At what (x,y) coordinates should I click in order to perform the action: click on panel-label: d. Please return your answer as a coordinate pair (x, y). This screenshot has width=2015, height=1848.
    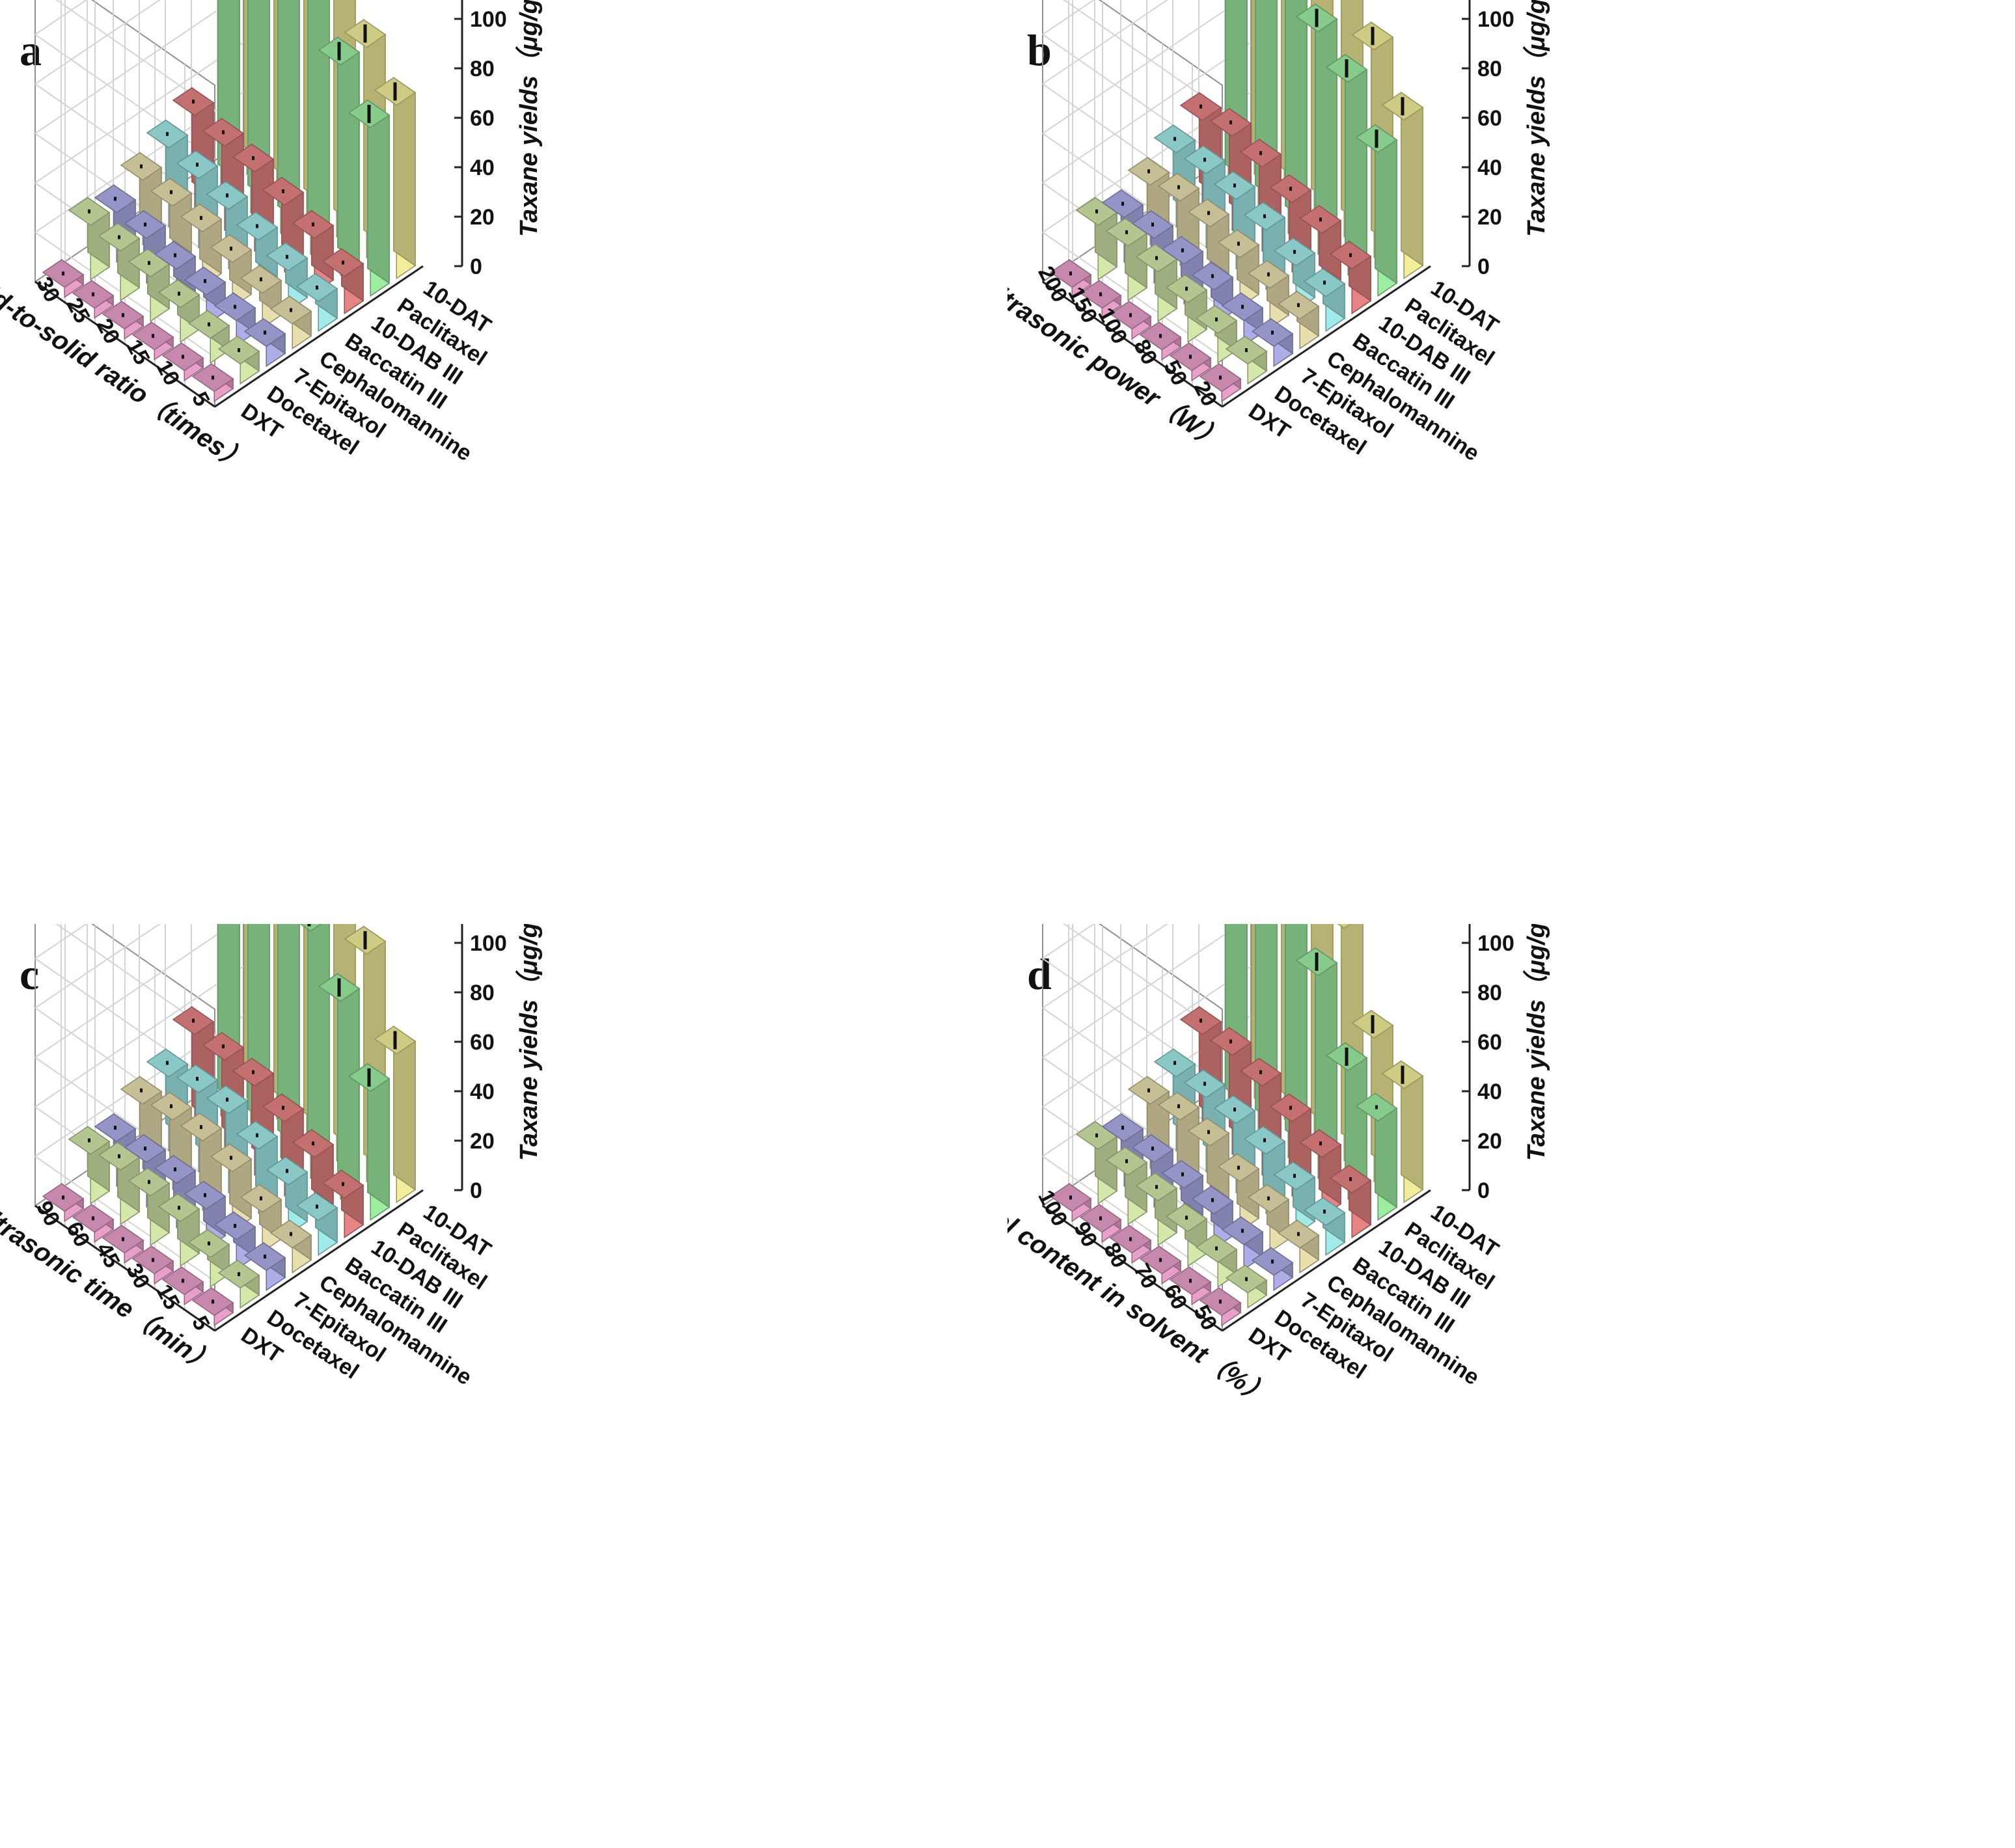
    Looking at the image, I should click on (1039, 974).